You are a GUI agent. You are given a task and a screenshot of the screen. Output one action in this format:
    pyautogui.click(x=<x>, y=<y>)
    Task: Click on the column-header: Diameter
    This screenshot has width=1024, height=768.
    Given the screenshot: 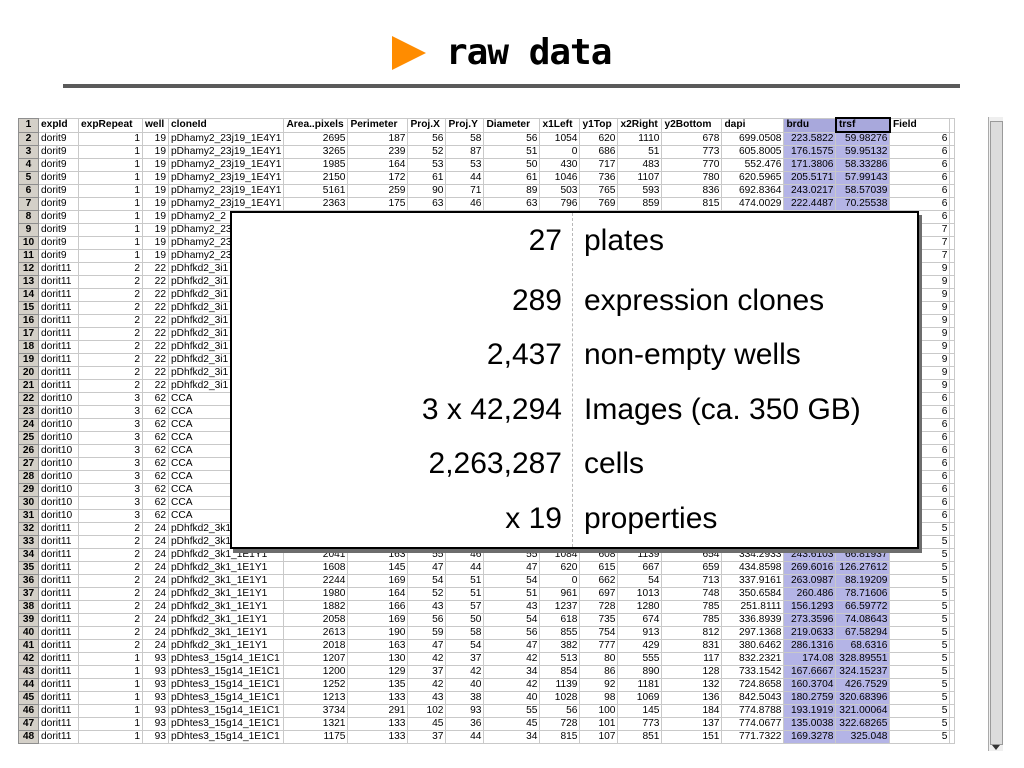 What is the action you would take?
    pyautogui.click(x=512, y=125)
    